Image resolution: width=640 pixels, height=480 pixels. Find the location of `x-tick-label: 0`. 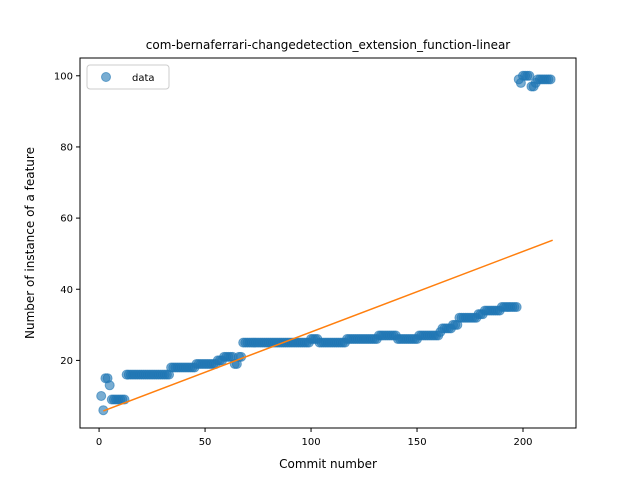

x-tick-label: 0 is located at coordinates (99, 442).